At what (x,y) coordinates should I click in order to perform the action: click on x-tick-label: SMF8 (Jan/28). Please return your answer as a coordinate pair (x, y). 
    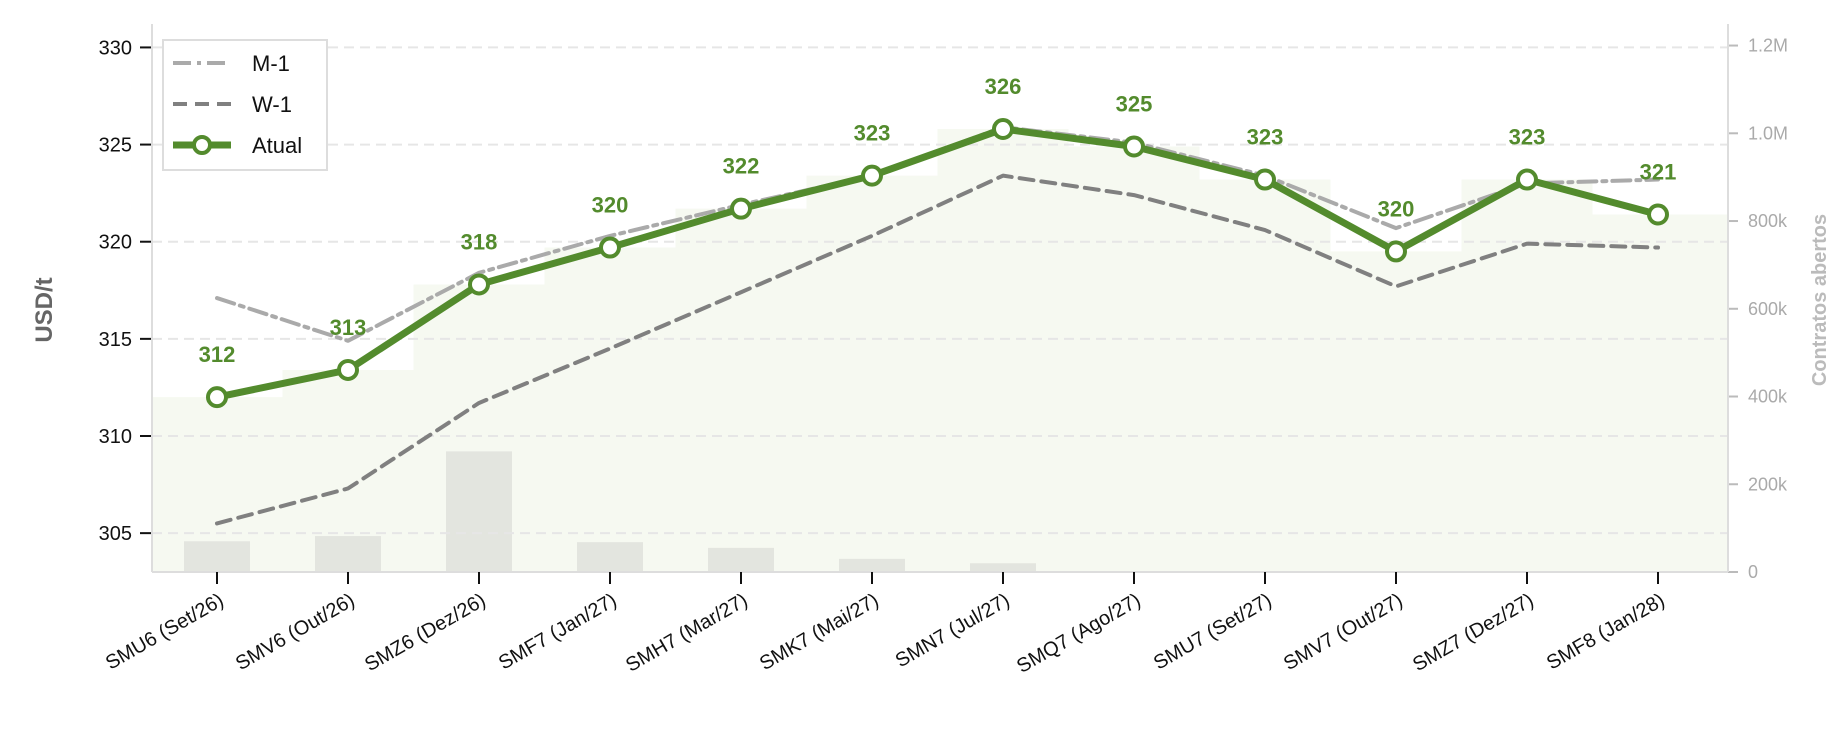
    Looking at the image, I should click on (1606, 631).